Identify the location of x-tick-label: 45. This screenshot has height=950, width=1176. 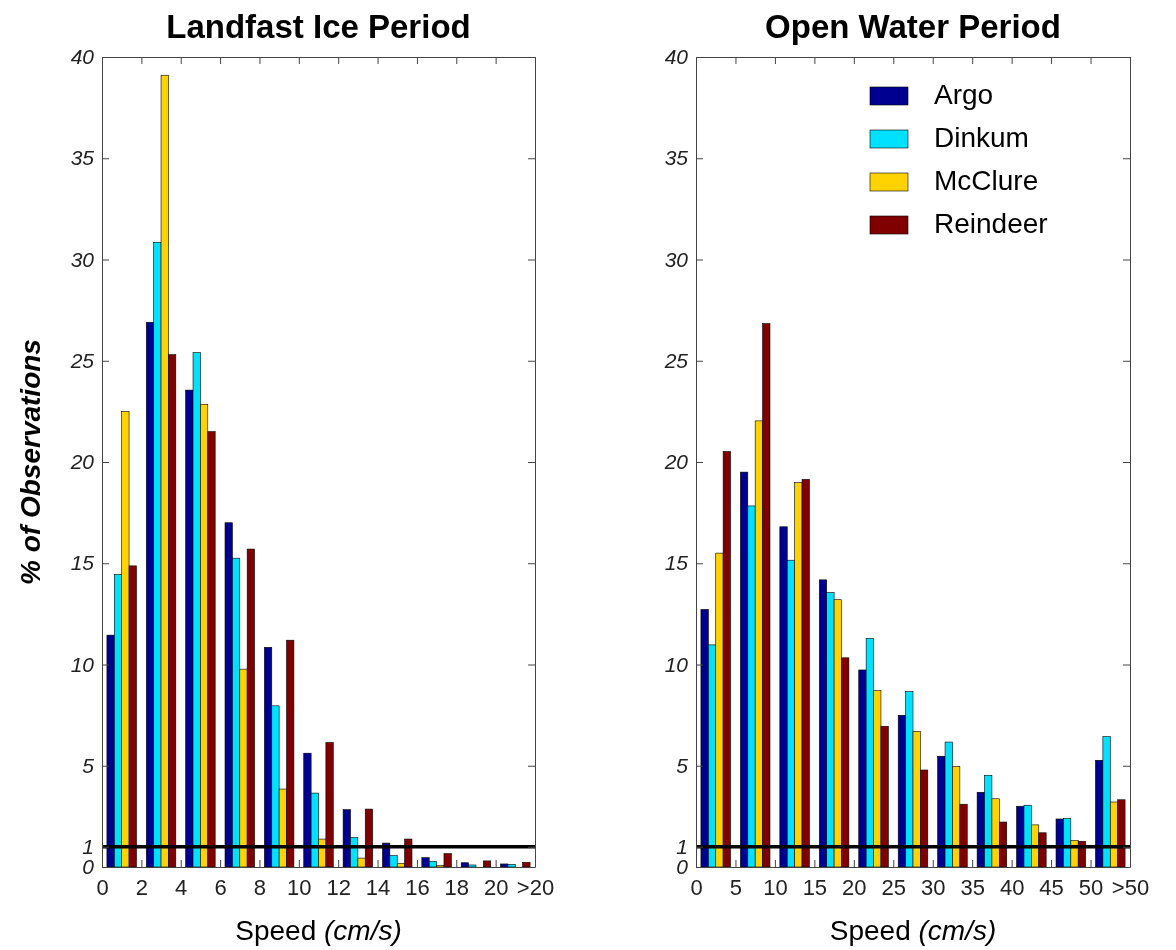
(1051, 887).